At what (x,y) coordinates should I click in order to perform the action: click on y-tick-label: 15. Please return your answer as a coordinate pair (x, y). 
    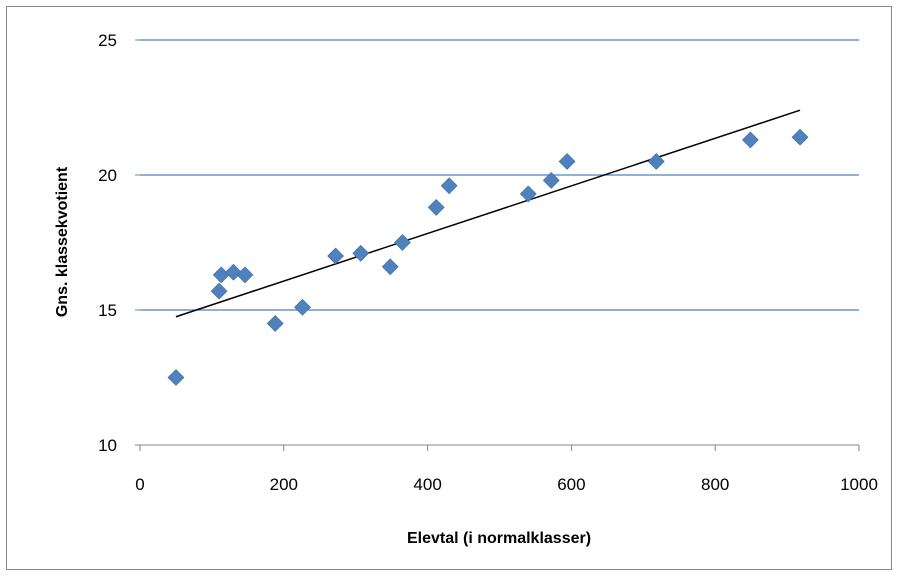
    Looking at the image, I should click on (107, 310).